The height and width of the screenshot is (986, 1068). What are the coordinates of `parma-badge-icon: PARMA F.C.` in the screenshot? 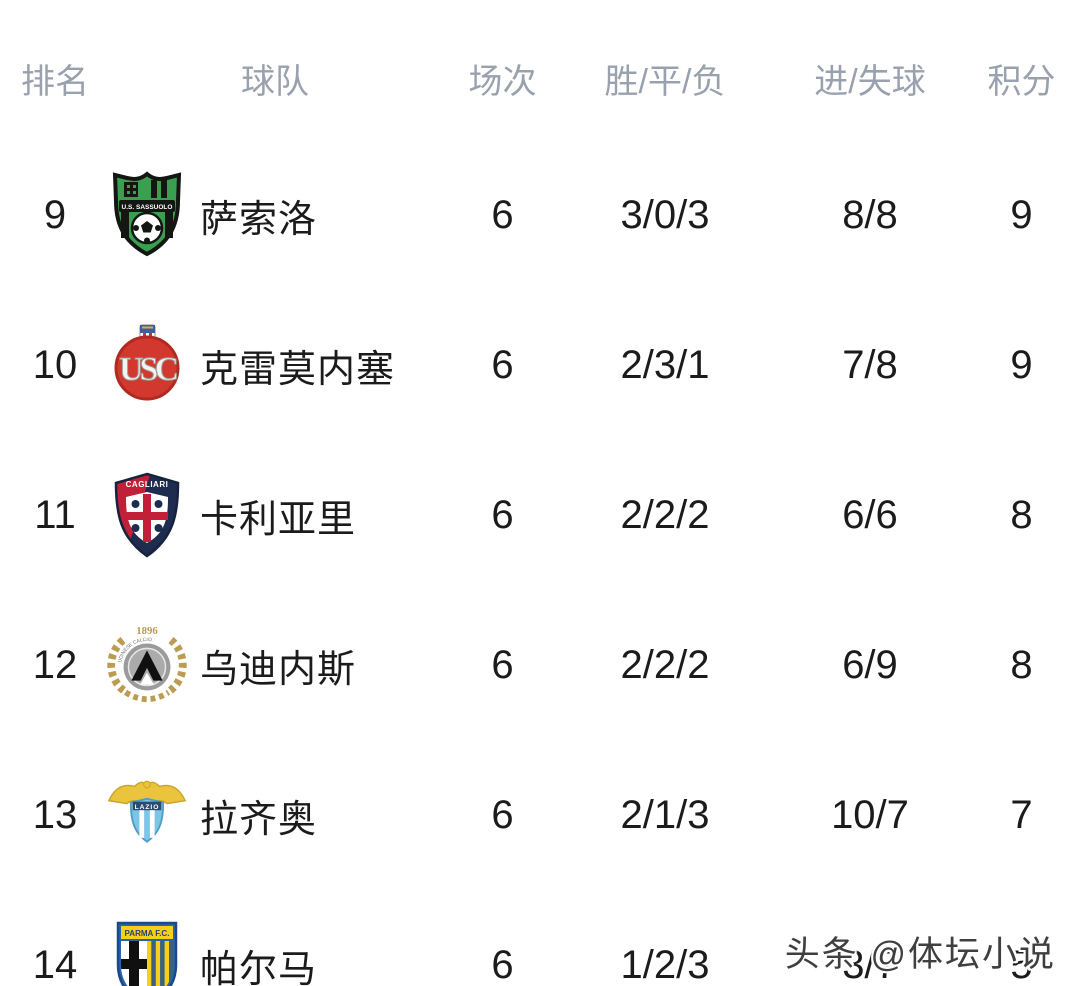 It's located at (147, 951).